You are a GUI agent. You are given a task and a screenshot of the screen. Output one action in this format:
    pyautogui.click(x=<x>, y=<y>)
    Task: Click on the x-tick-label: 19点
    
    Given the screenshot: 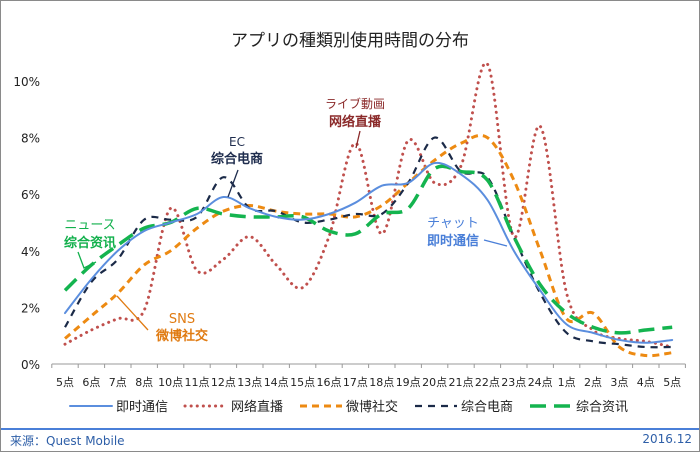 What is the action you would take?
    pyautogui.click(x=408, y=382)
    